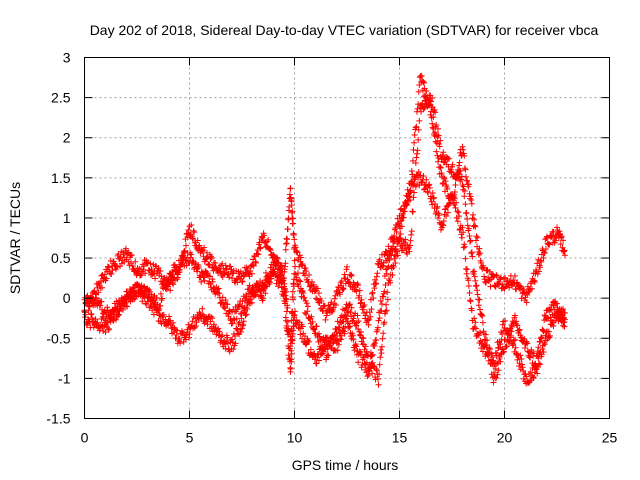 This screenshot has height=480, width=640. Describe the element at coordinates (295, 438) in the screenshot. I see `x-tick-label: 10` at that location.